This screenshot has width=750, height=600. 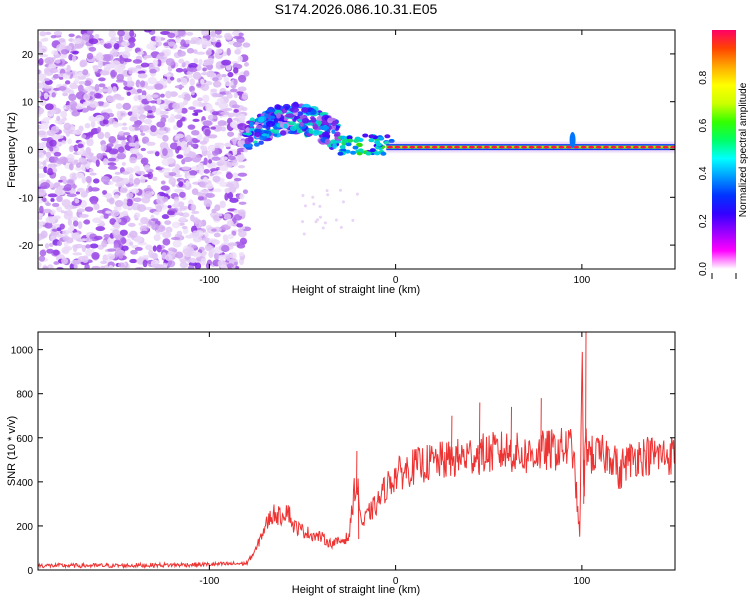 What do you see at coordinates (743, 149) in the screenshot?
I see `colorbar-label: Normalized spectral amplitude` at bounding box center [743, 149].